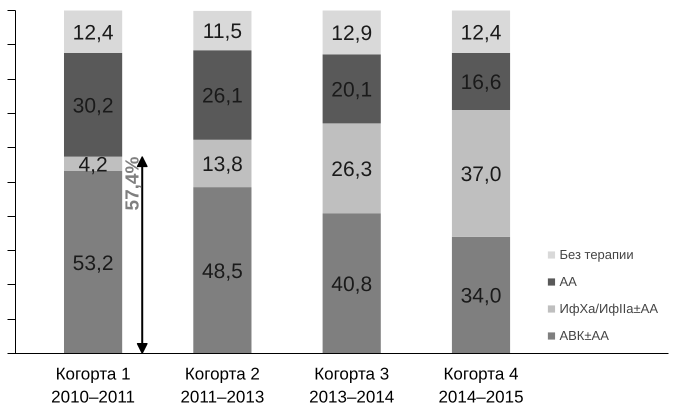 Image resolution: width=673 pixels, height=409 pixels. I want to click on legend-label: Без терапии, so click(596, 254).